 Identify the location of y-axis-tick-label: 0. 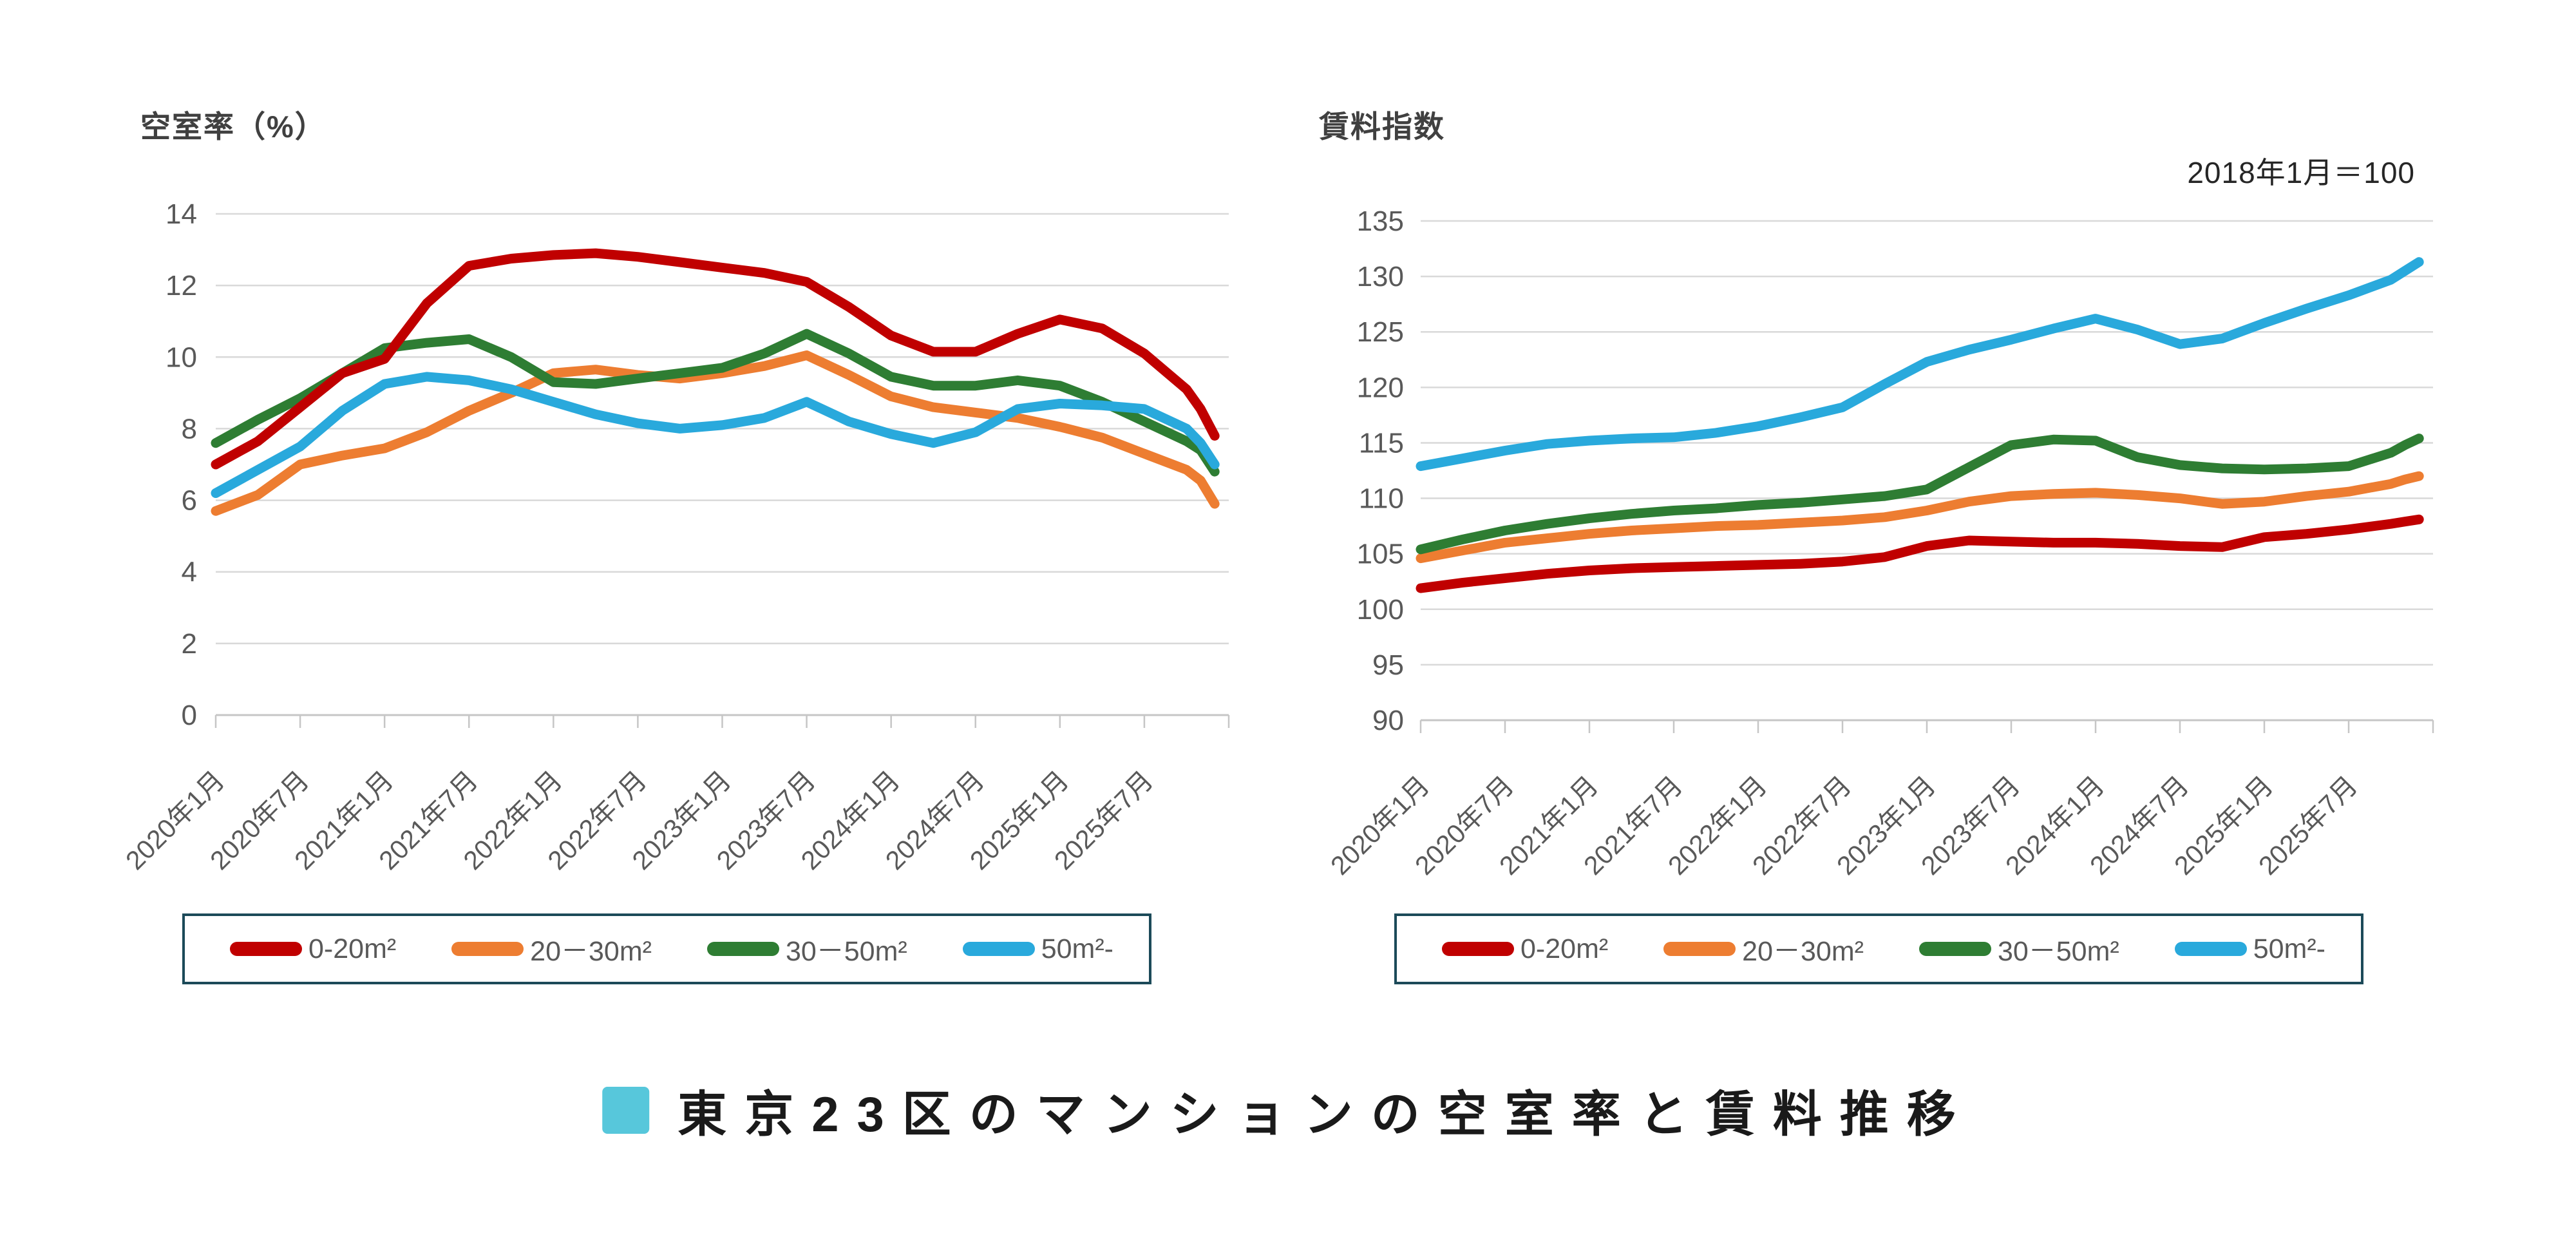
(190, 716).